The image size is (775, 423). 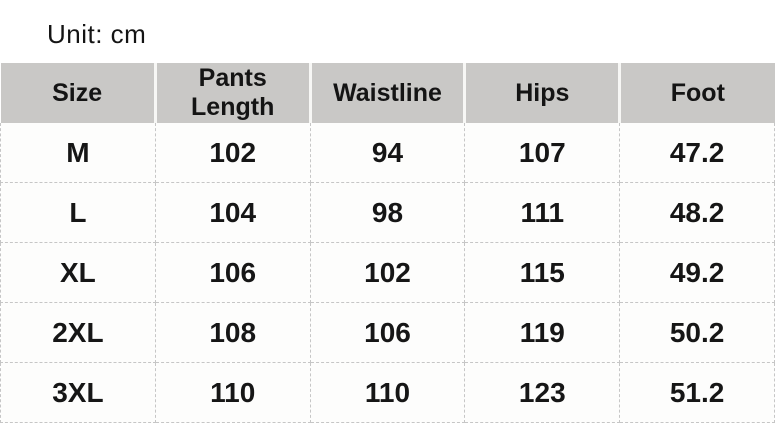 I want to click on size-cell: L, so click(x=78, y=212).